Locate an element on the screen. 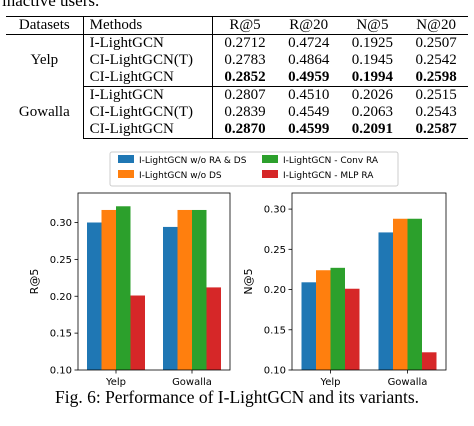 The image size is (474, 426). dataset-cell: Yelp is located at coordinates (45, 60).